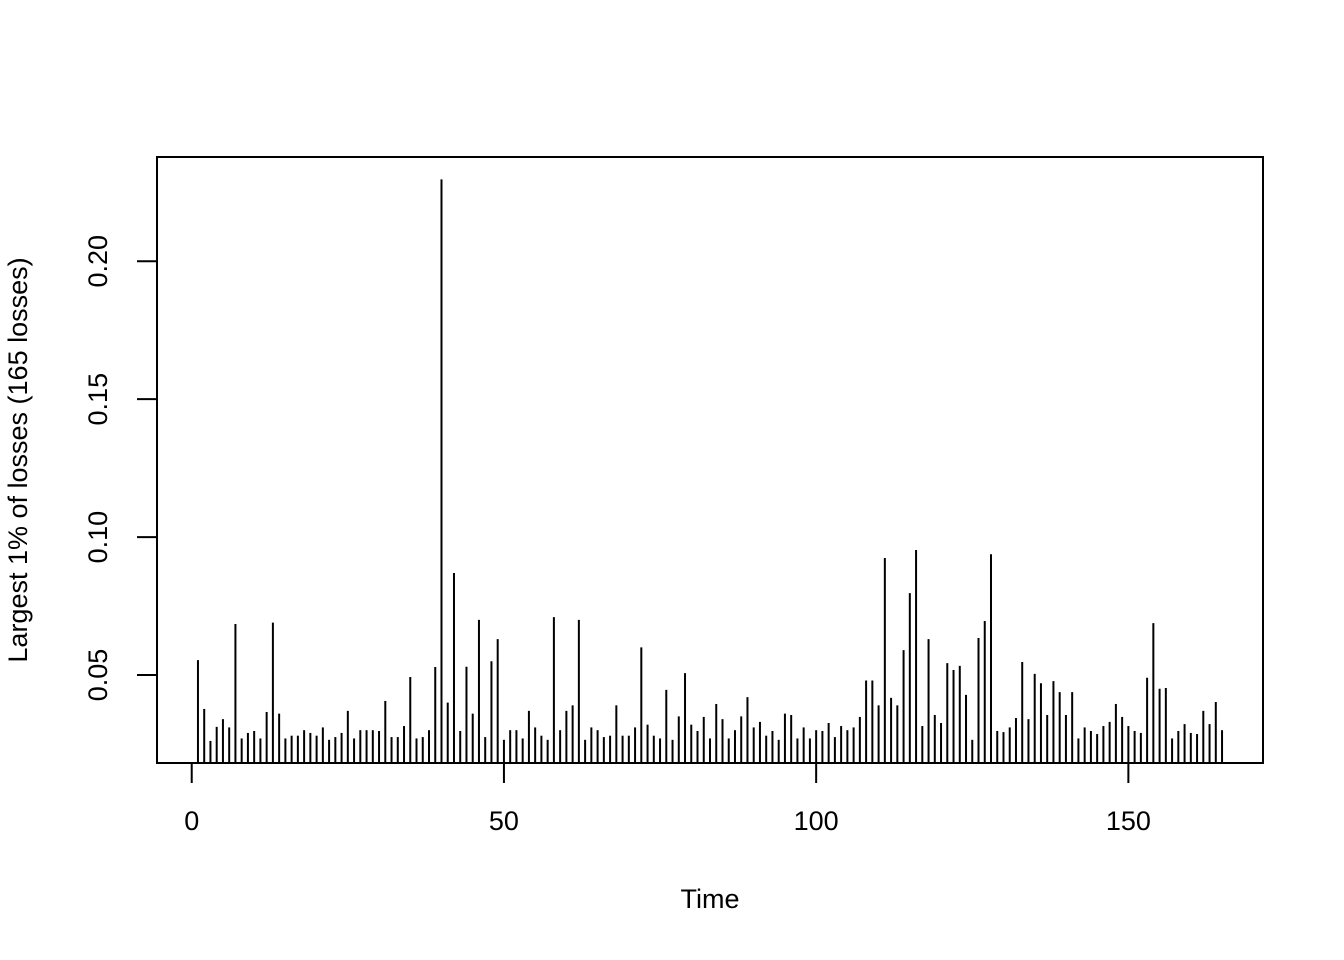 The width and height of the screenshot is (1344, 960). I want to click on x-tick-label: 0, so click(191, 821).